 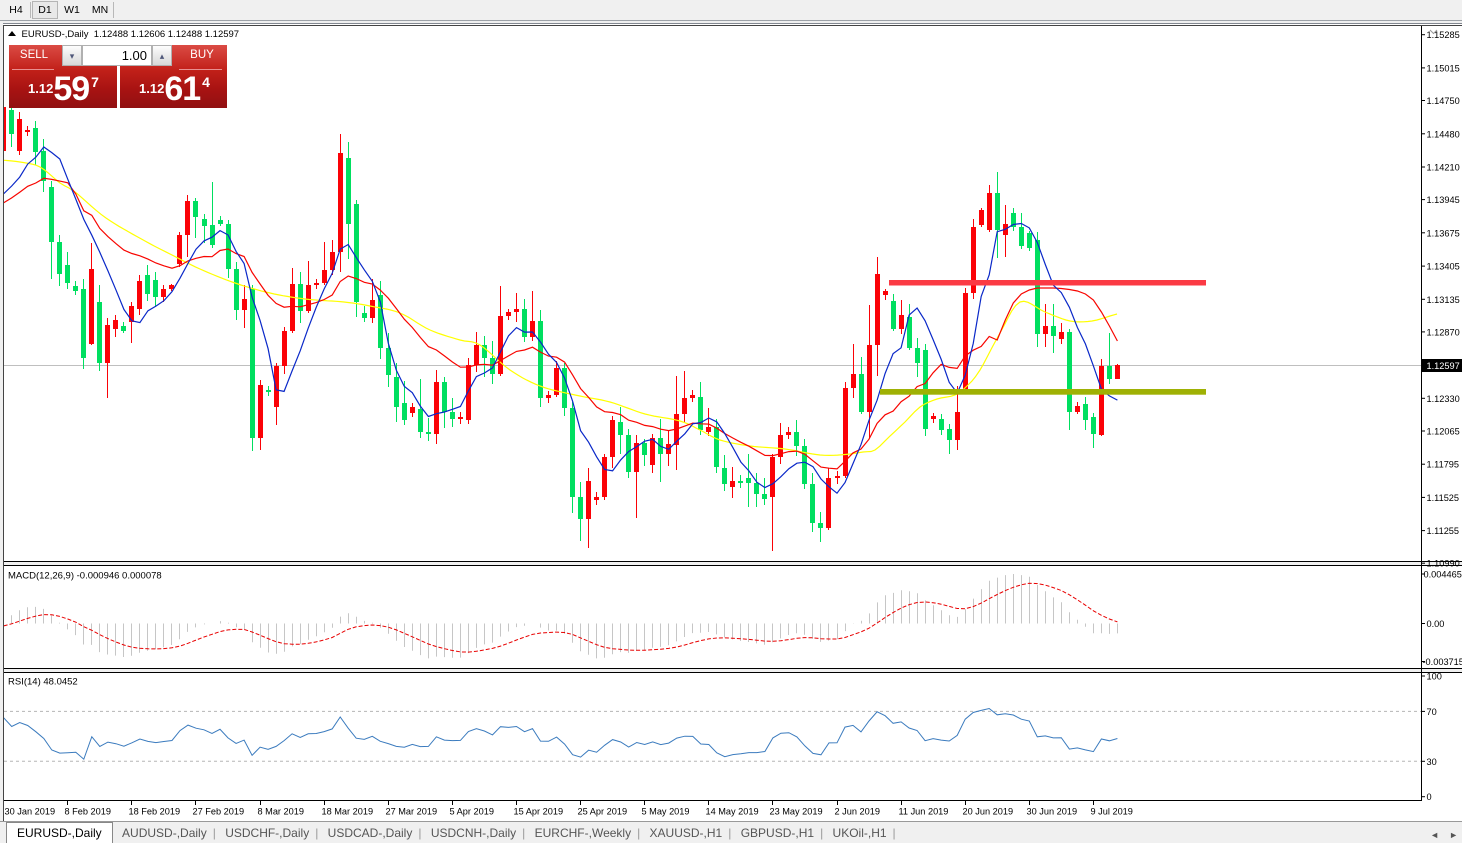 What do you see at coordinates (1434, 677) in the screenshot?
I see `svg-text: 100` at bounding box center [1434, 677].